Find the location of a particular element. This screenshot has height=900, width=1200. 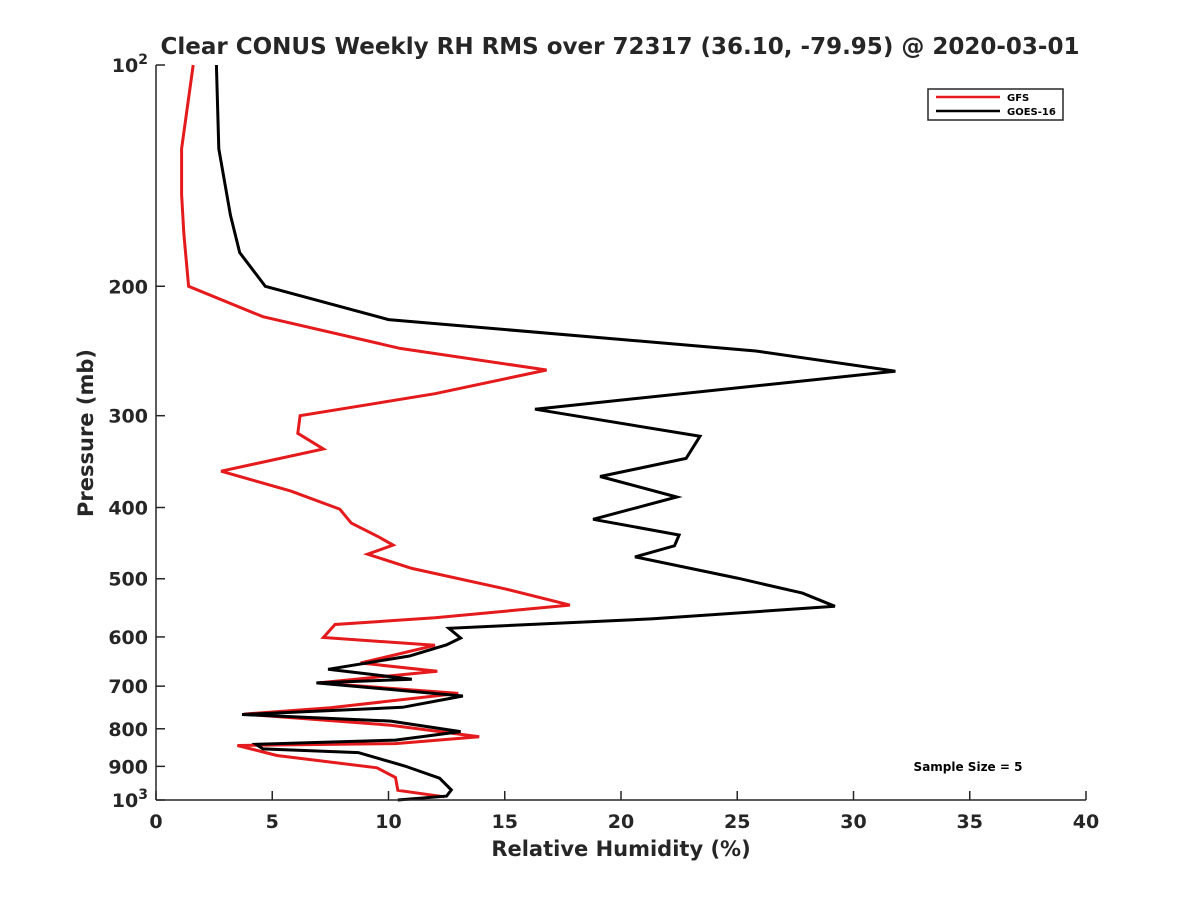

legend: GFS GOES-16 is located at coordinates (995, 104).